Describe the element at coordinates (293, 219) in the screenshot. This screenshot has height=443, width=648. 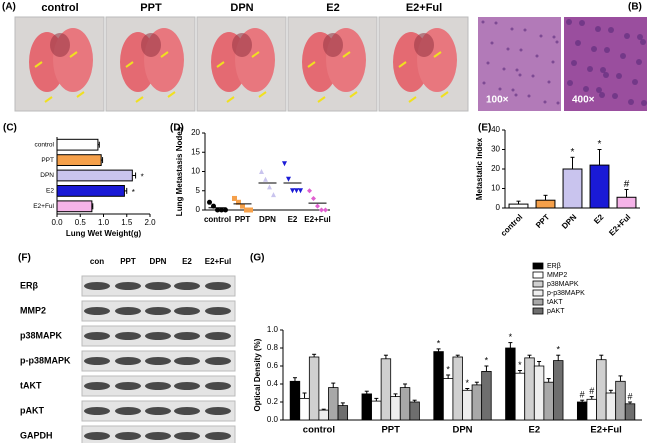
I see `x-tick-label: E2` at that location.